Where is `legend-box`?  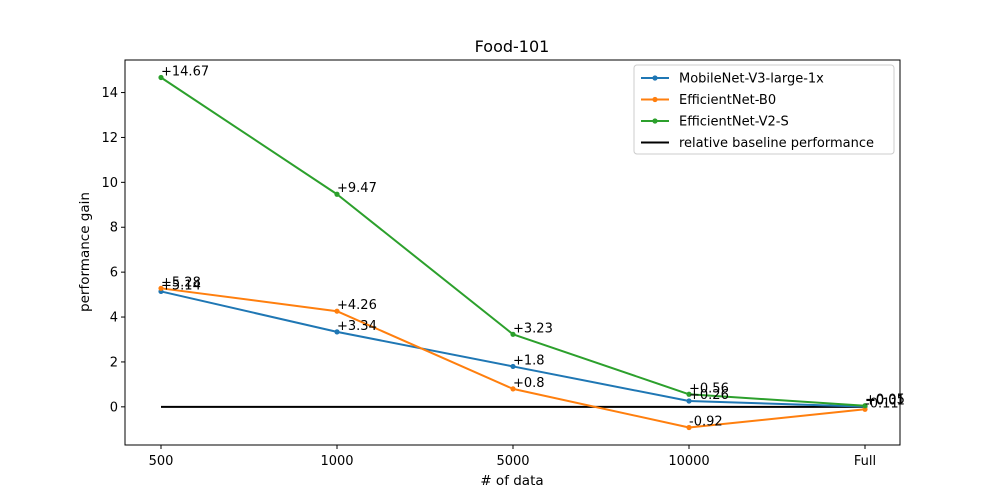 legend-box is located at coordinates (764, 109).